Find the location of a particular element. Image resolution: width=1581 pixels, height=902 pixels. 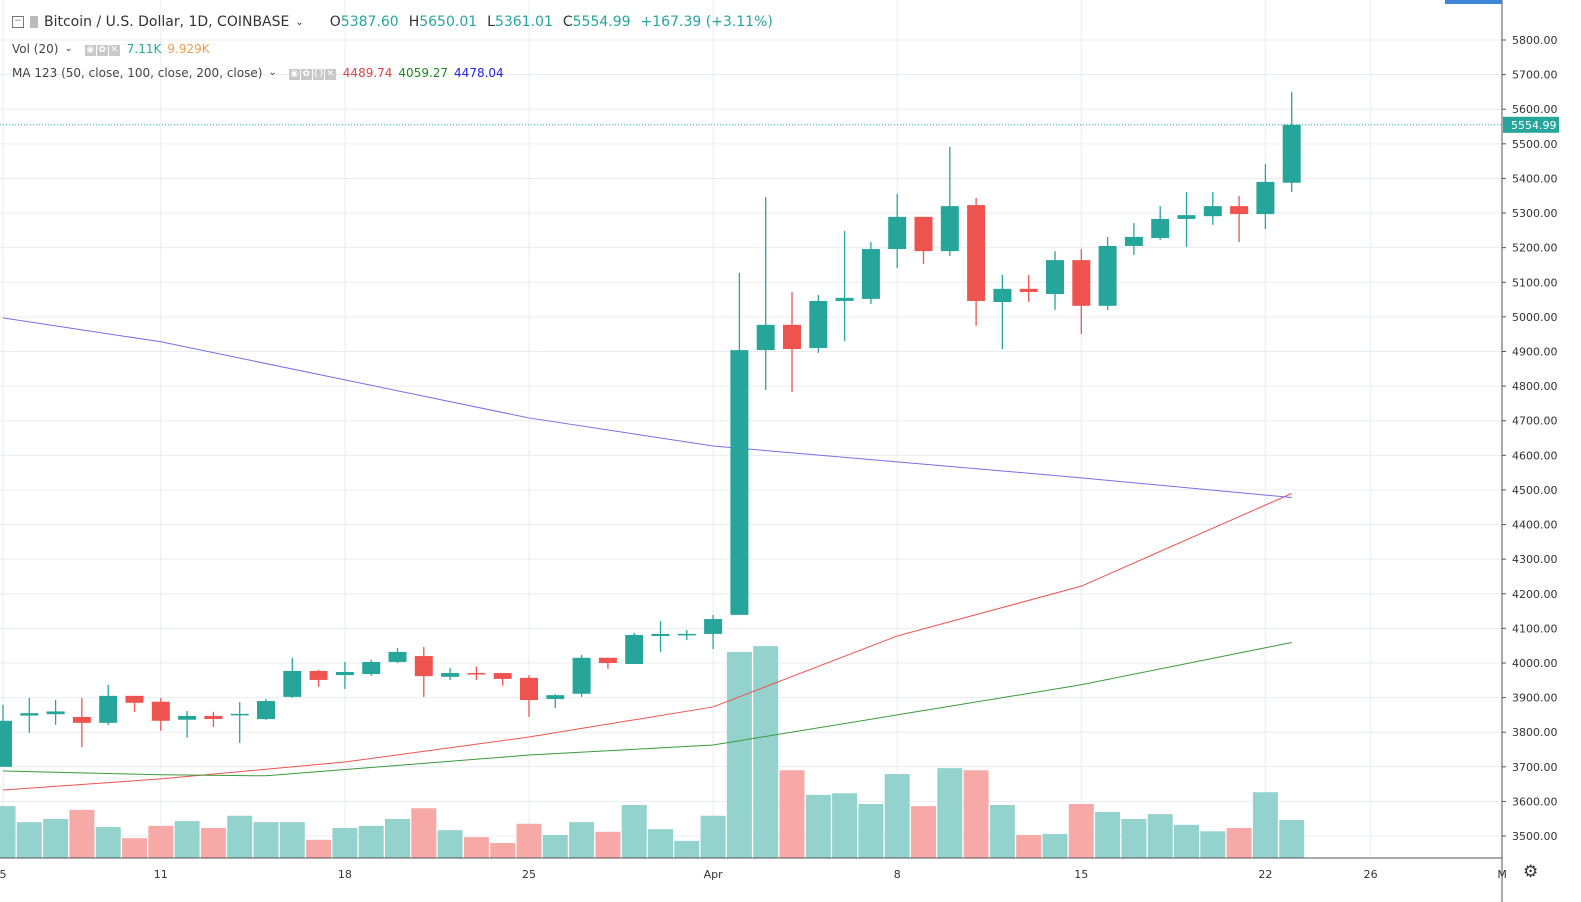

change-value: +167.39 (+3.11%) is located at coordinates (706, 22).